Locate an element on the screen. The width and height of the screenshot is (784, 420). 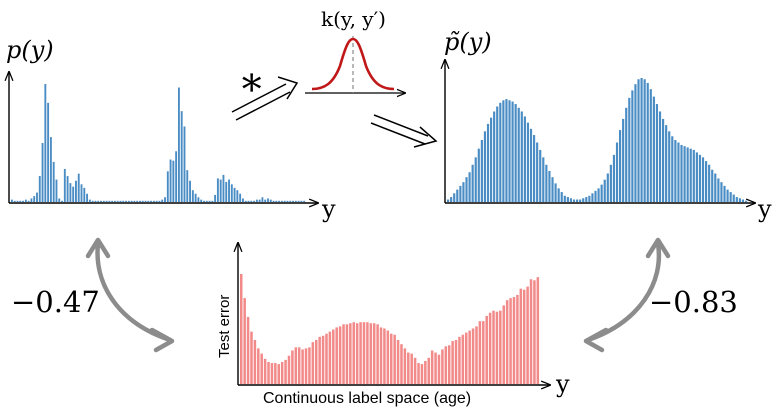
p-tilde-y-bars is located at coordinates (597, 140).